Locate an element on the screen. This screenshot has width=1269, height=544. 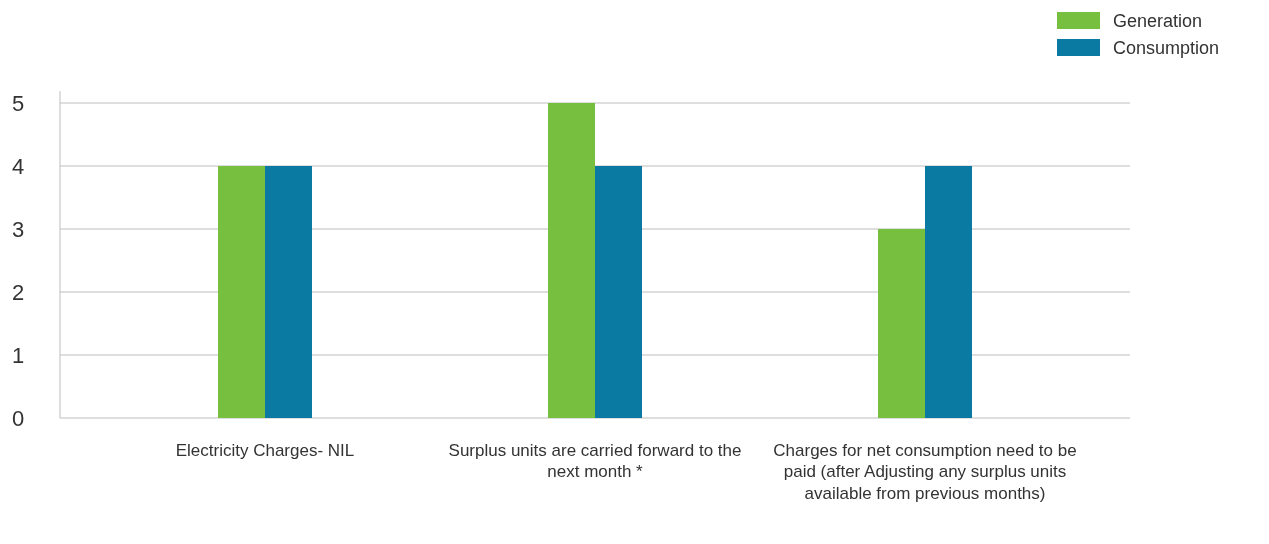
x-tick-label: Charges for net consumption need to be paid (after Adjusting any surplus units available from previous months) is located at coordinates (925, 472).